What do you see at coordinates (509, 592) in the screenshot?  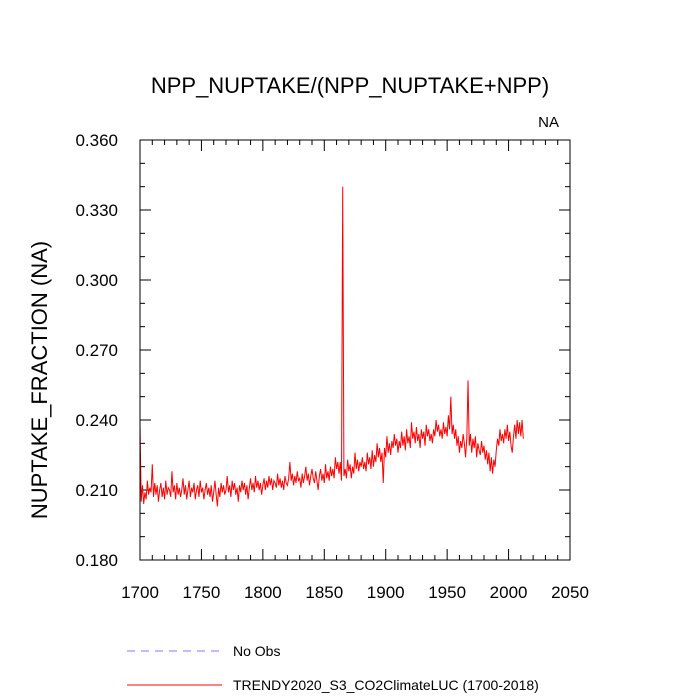 I see `x-tick-label: 2000` at bounding box center [509, 592].